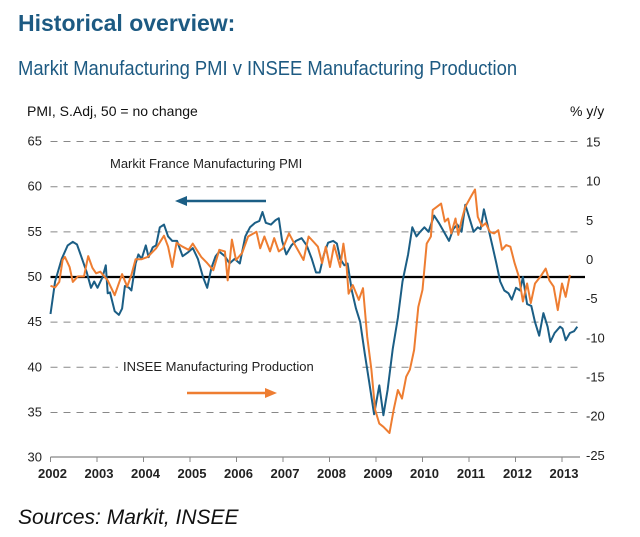 The image size is (640, 537). What do you see at coordinates (192, 473) in the screenshot?
I see `x-tick-label: 2005` at bounding box center [192, 473].